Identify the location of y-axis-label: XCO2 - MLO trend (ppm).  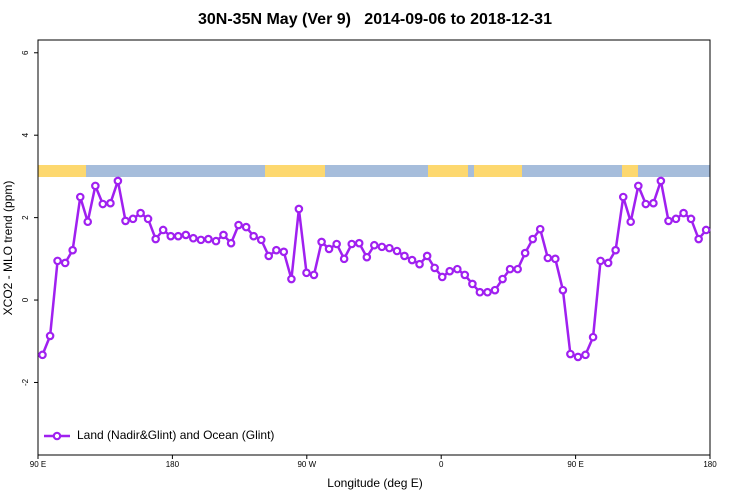
(8, 248).